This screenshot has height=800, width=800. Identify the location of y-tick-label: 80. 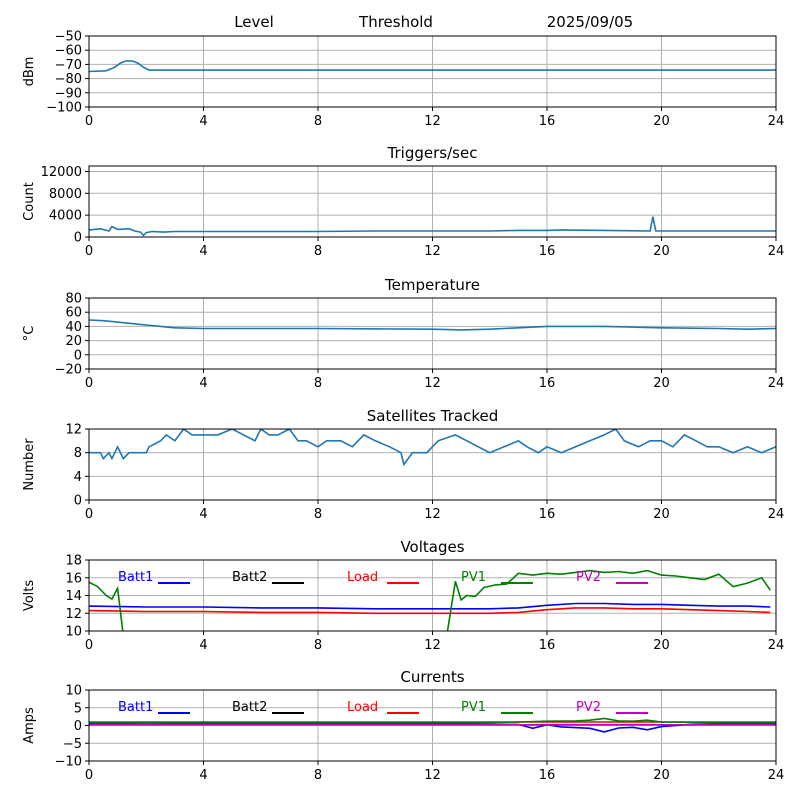
(73, 299).